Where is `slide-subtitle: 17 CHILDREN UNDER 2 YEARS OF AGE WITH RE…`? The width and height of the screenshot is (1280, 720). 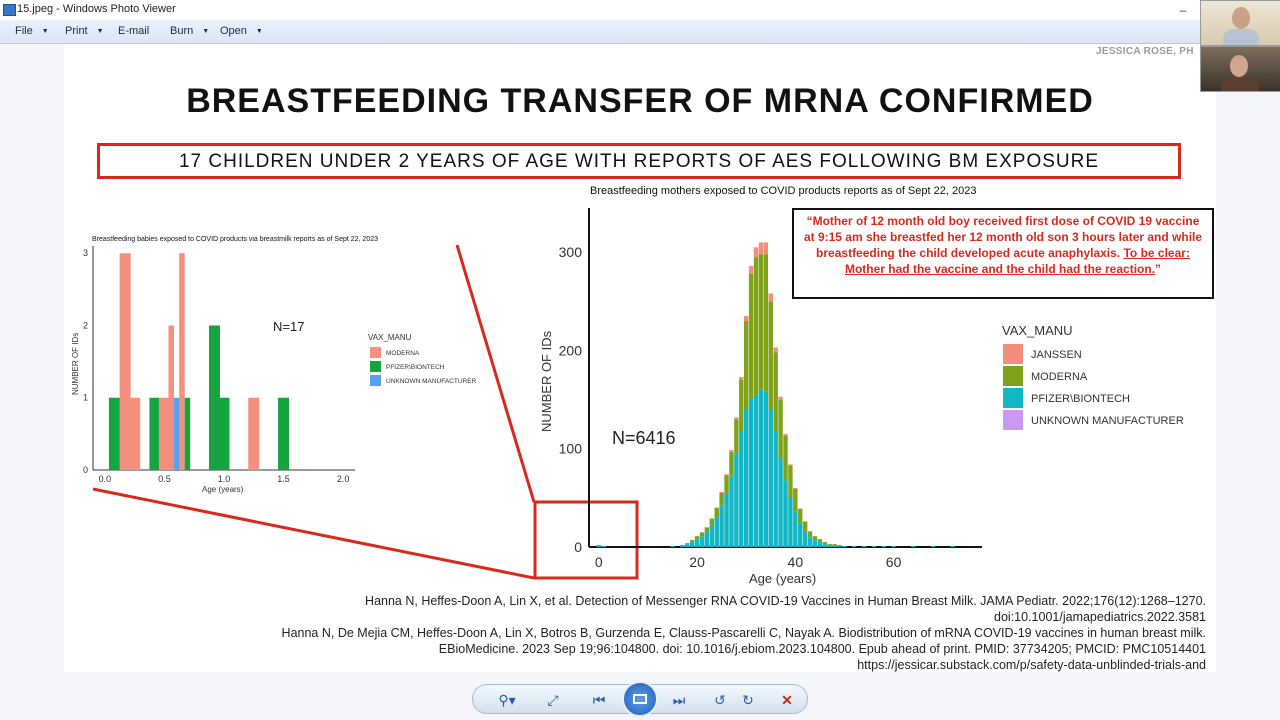 slide-subtitle: 17 CHILDREN UNDER 2 YEARS OF AGE WITH RE… is located at coordinates (639, 161).